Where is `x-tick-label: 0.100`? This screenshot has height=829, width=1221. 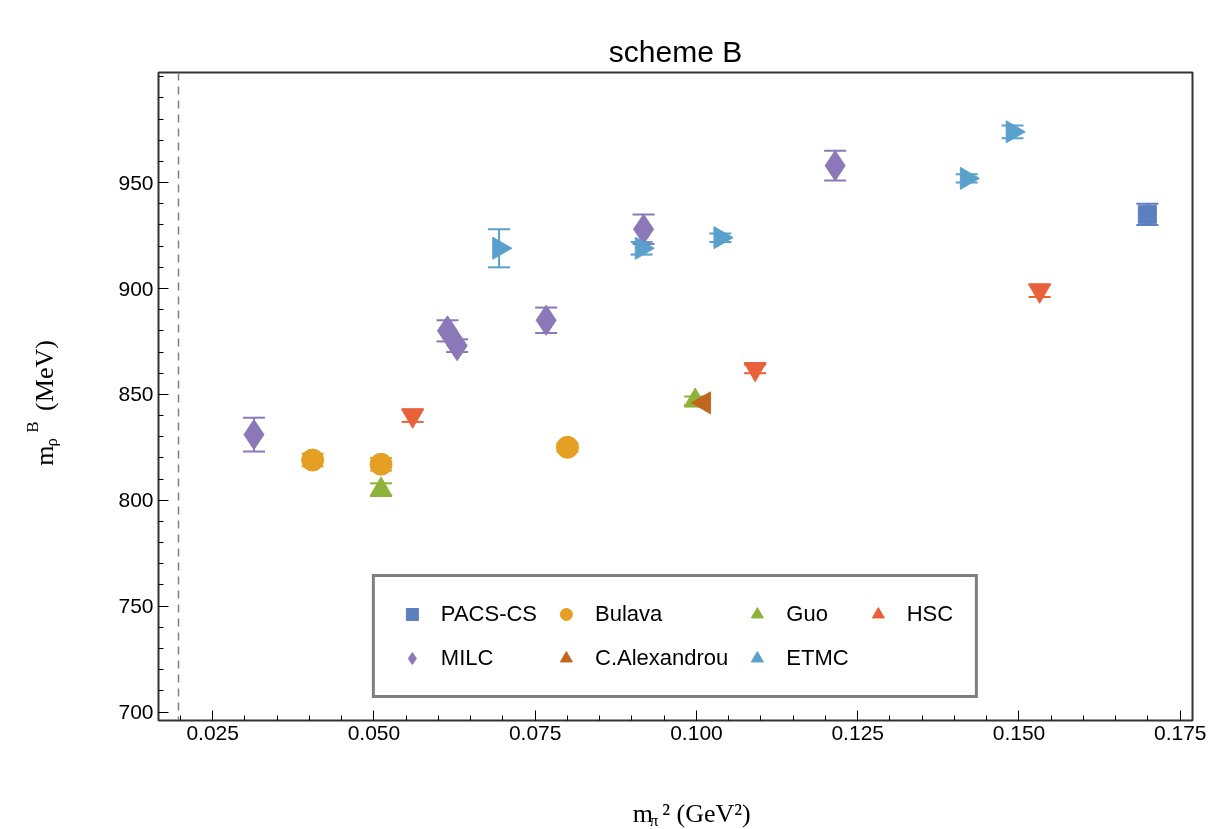
x-tick-label: 0.100 is located at coordinates (696, 732).